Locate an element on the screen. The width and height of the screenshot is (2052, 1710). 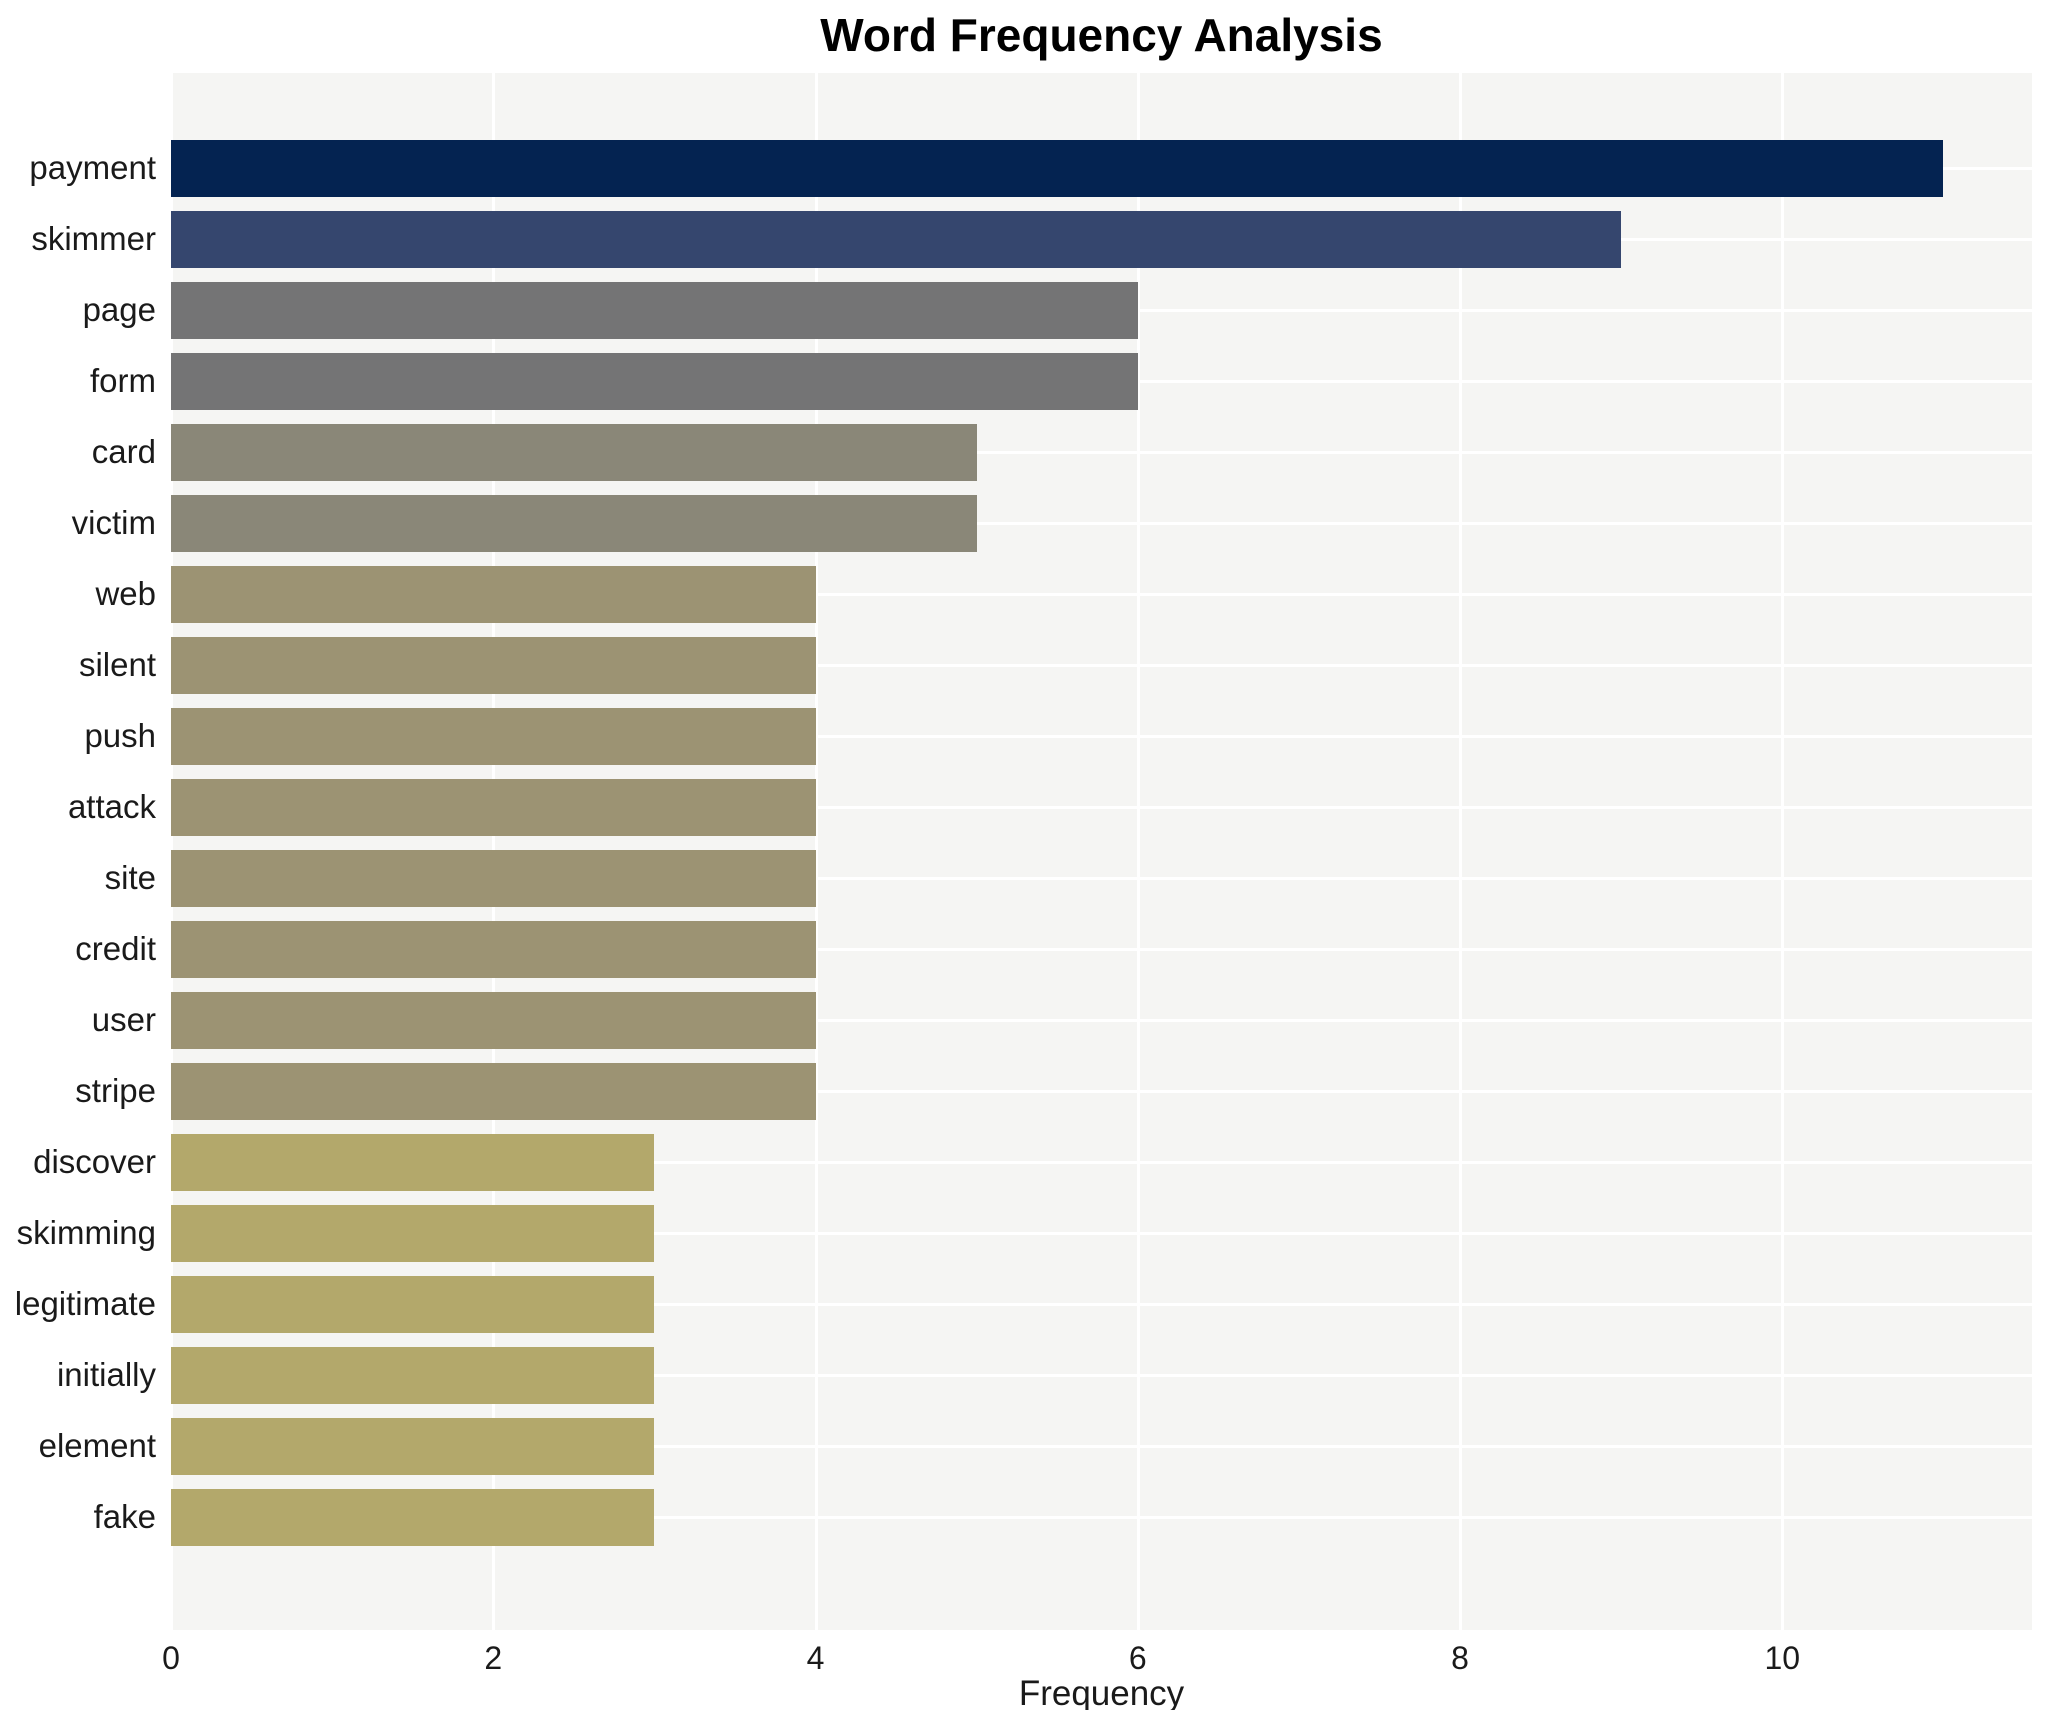
y-axis-label-stripe: stripe is located at coordinates (115, 1090).